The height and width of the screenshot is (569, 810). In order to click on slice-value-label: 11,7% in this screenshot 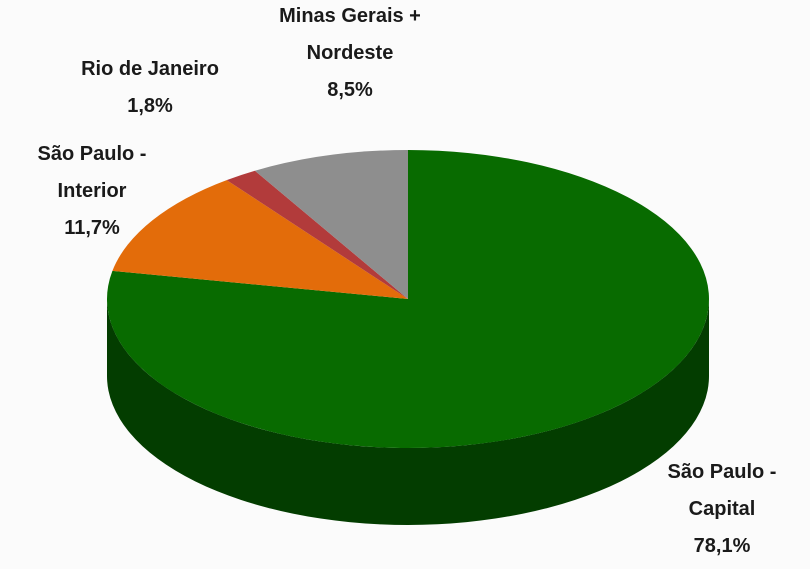, I will do `click(92, 228)`.